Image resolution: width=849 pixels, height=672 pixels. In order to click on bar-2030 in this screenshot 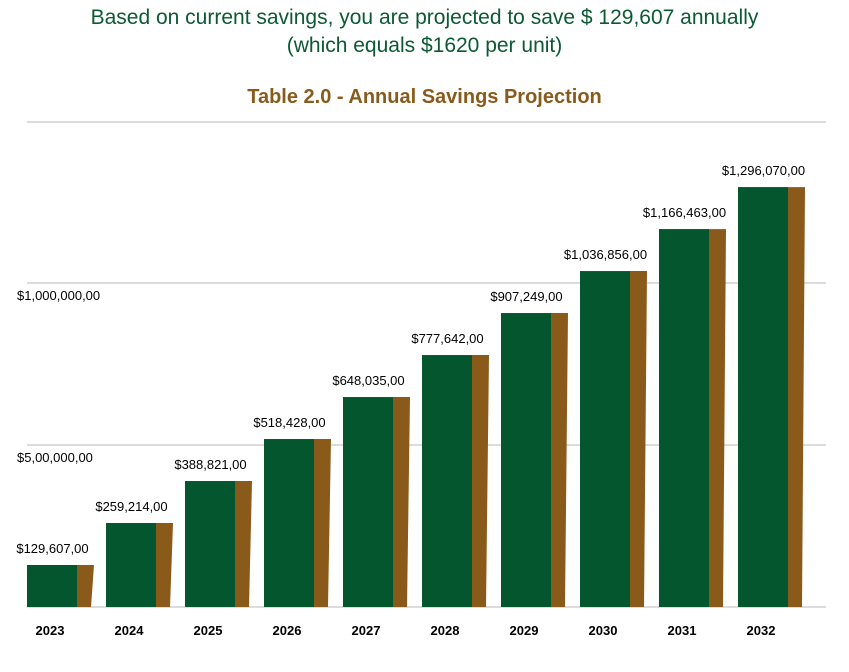, I will do `click(605, 439)`.